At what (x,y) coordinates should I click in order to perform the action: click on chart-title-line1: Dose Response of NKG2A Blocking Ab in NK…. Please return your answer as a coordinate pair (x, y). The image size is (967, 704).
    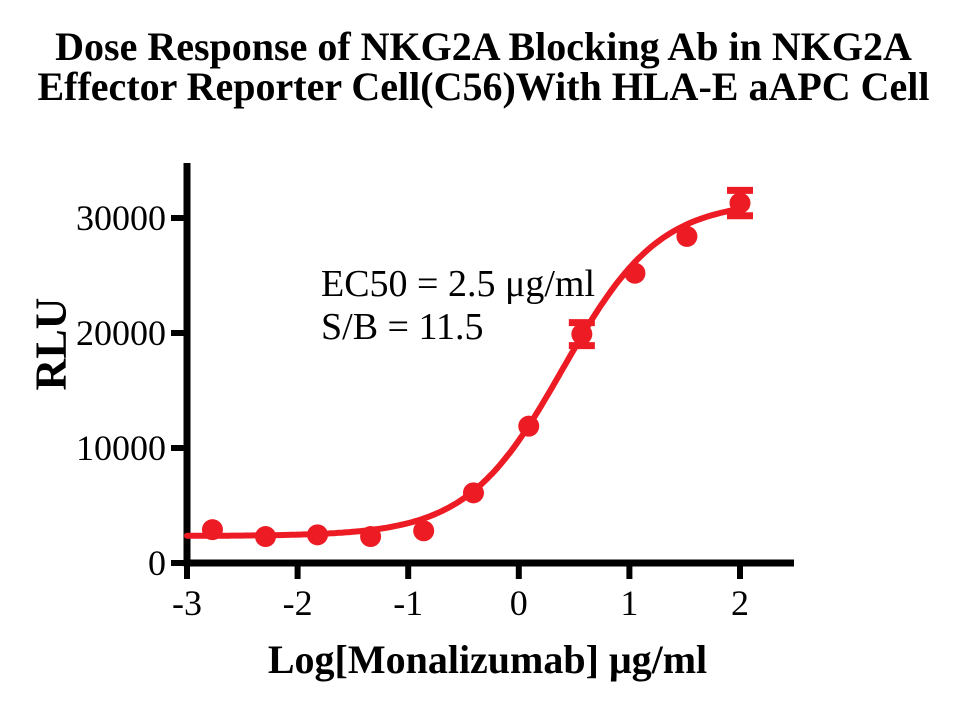
    Looking at the image, I should click on (483, 46).